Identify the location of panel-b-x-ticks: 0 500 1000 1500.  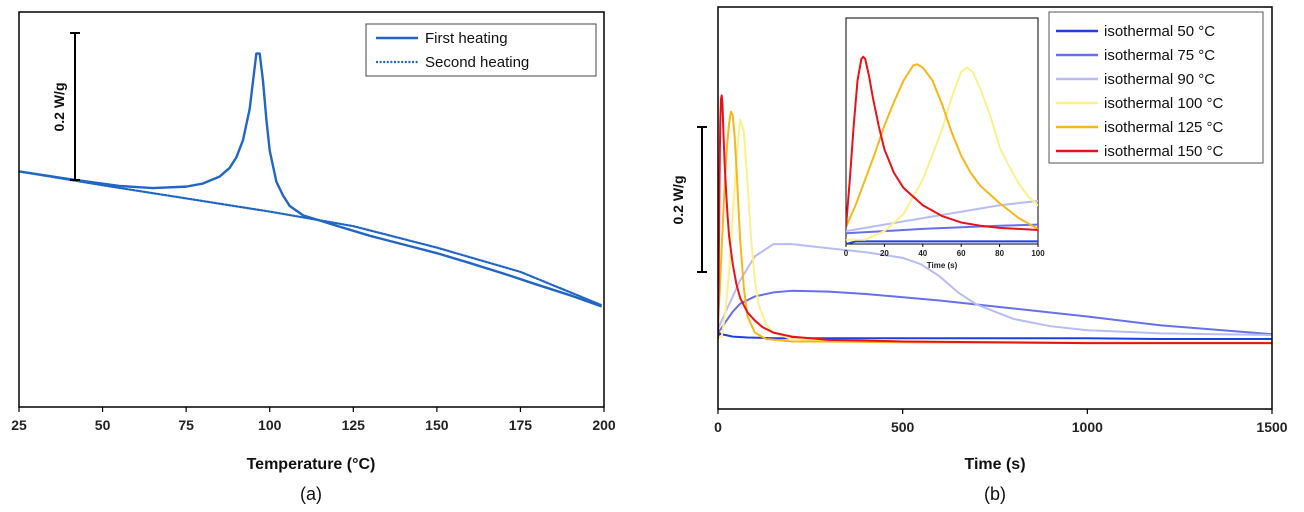
(1001, 422).